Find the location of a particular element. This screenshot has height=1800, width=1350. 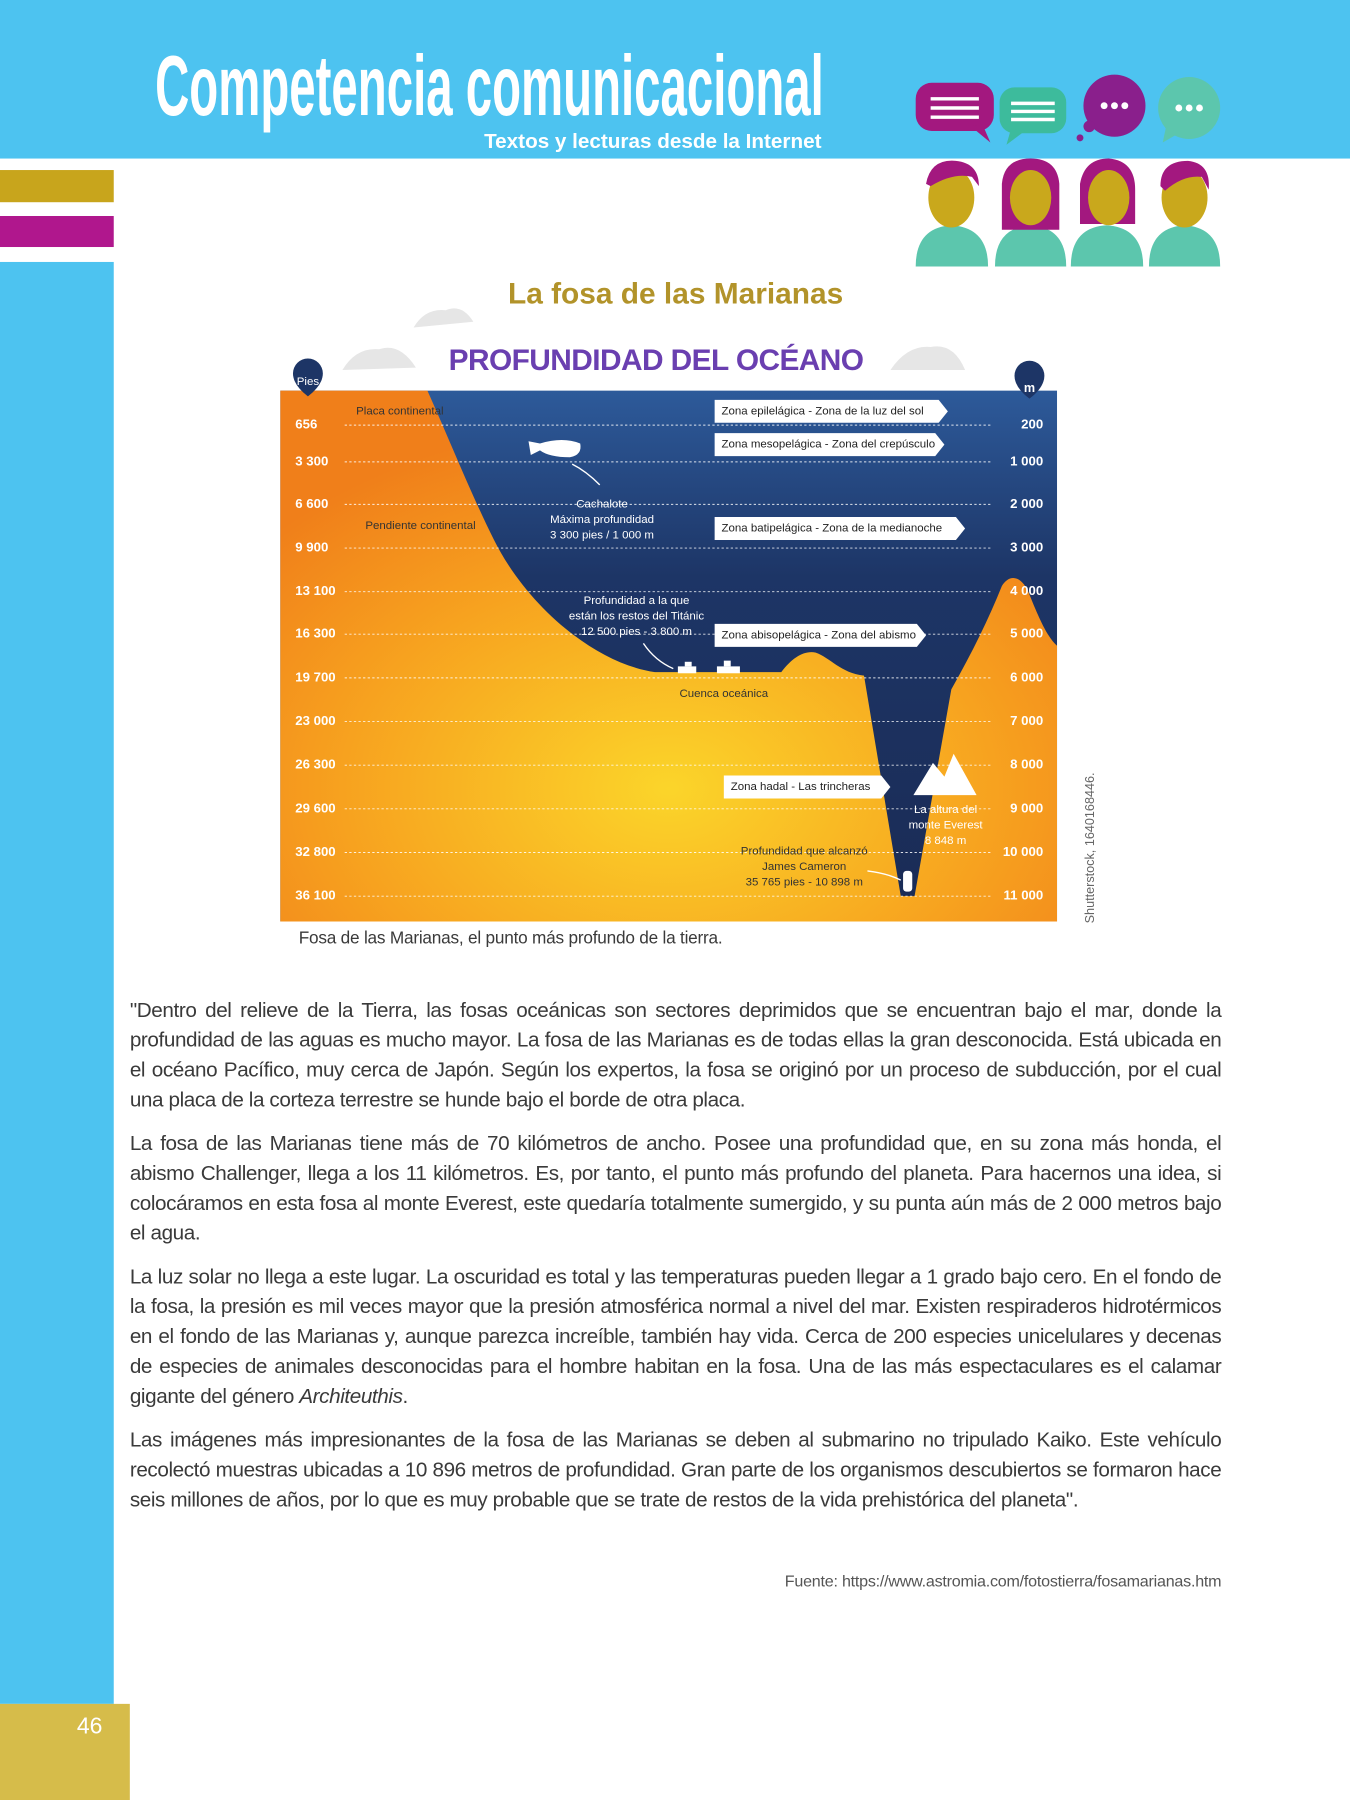

continental-slope: Pendiente continental is located at coordinates (420, 526).